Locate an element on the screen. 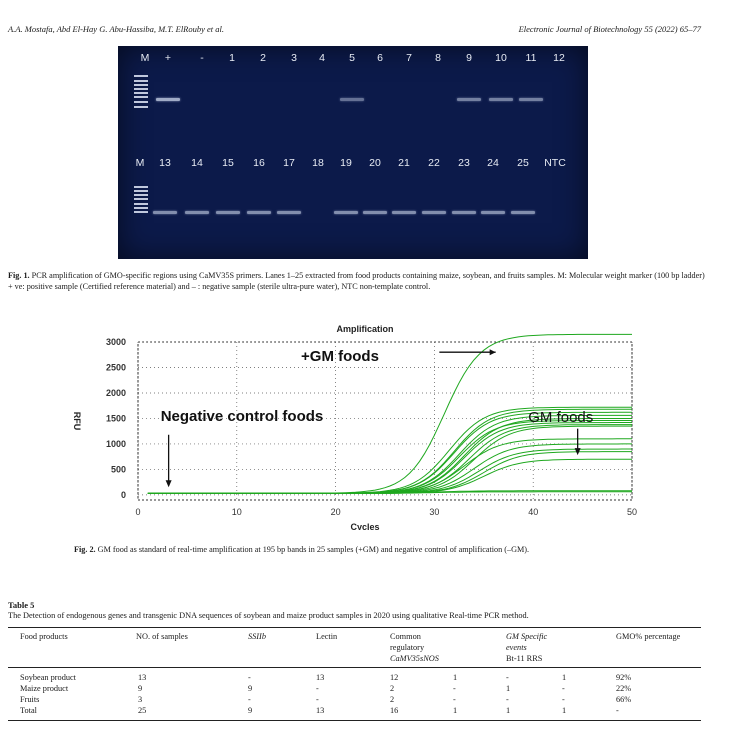 This screenshot has width=751, height=737. y-axis-label: RFU is located at coordinates (77, 421).